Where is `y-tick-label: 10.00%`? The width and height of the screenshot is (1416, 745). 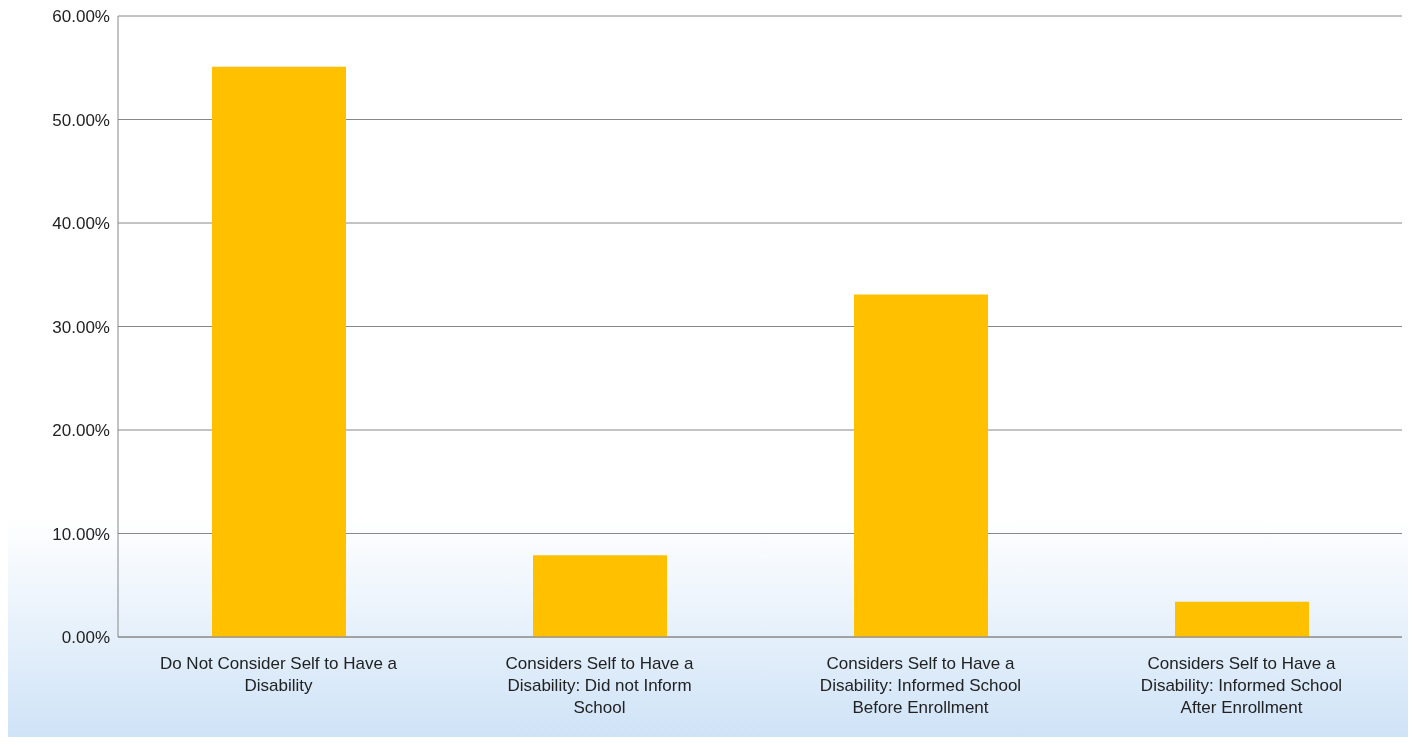
y-tick-label: 10.00% is located at coordinates (81, 534).